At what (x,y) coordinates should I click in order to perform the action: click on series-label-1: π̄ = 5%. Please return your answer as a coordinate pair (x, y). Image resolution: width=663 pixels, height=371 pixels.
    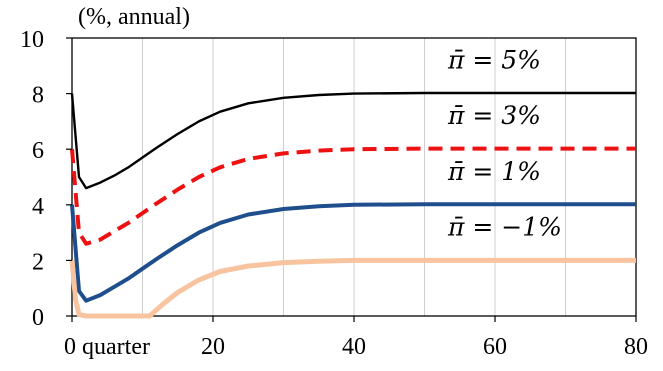
    Looking at the image, I should click on (494, 60).